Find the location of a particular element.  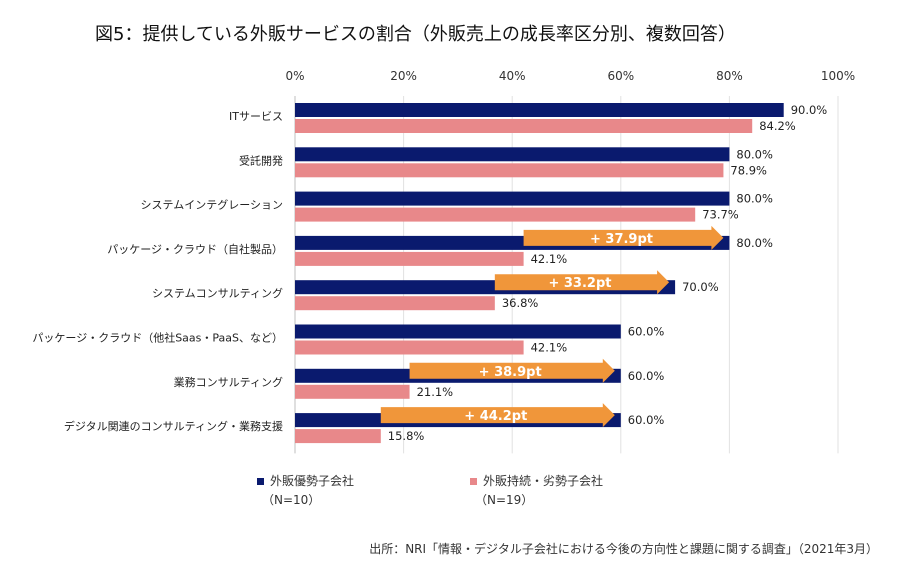

category-label: システムコンサルティング is located at coordinates (217, 293).